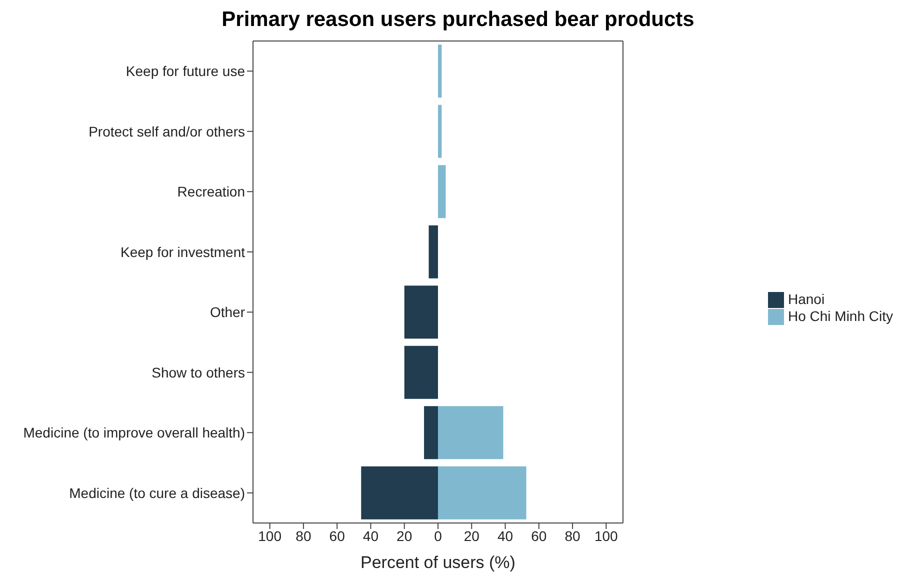 The image size is (919, 585). Describe the element at coordinates (840, 316) in the screenshot. I see `legend-label: Ho Chi Minh City` at that location.